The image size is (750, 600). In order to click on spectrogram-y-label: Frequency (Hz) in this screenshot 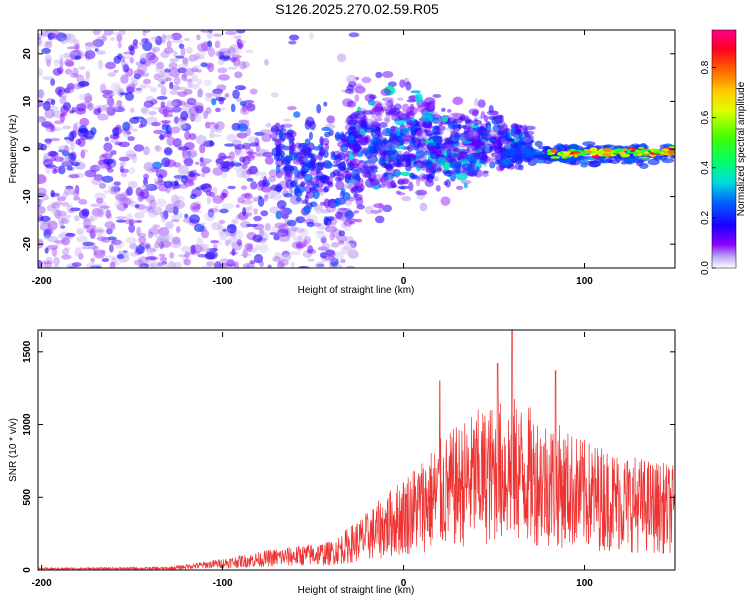, I will do `click(13, 149)`.